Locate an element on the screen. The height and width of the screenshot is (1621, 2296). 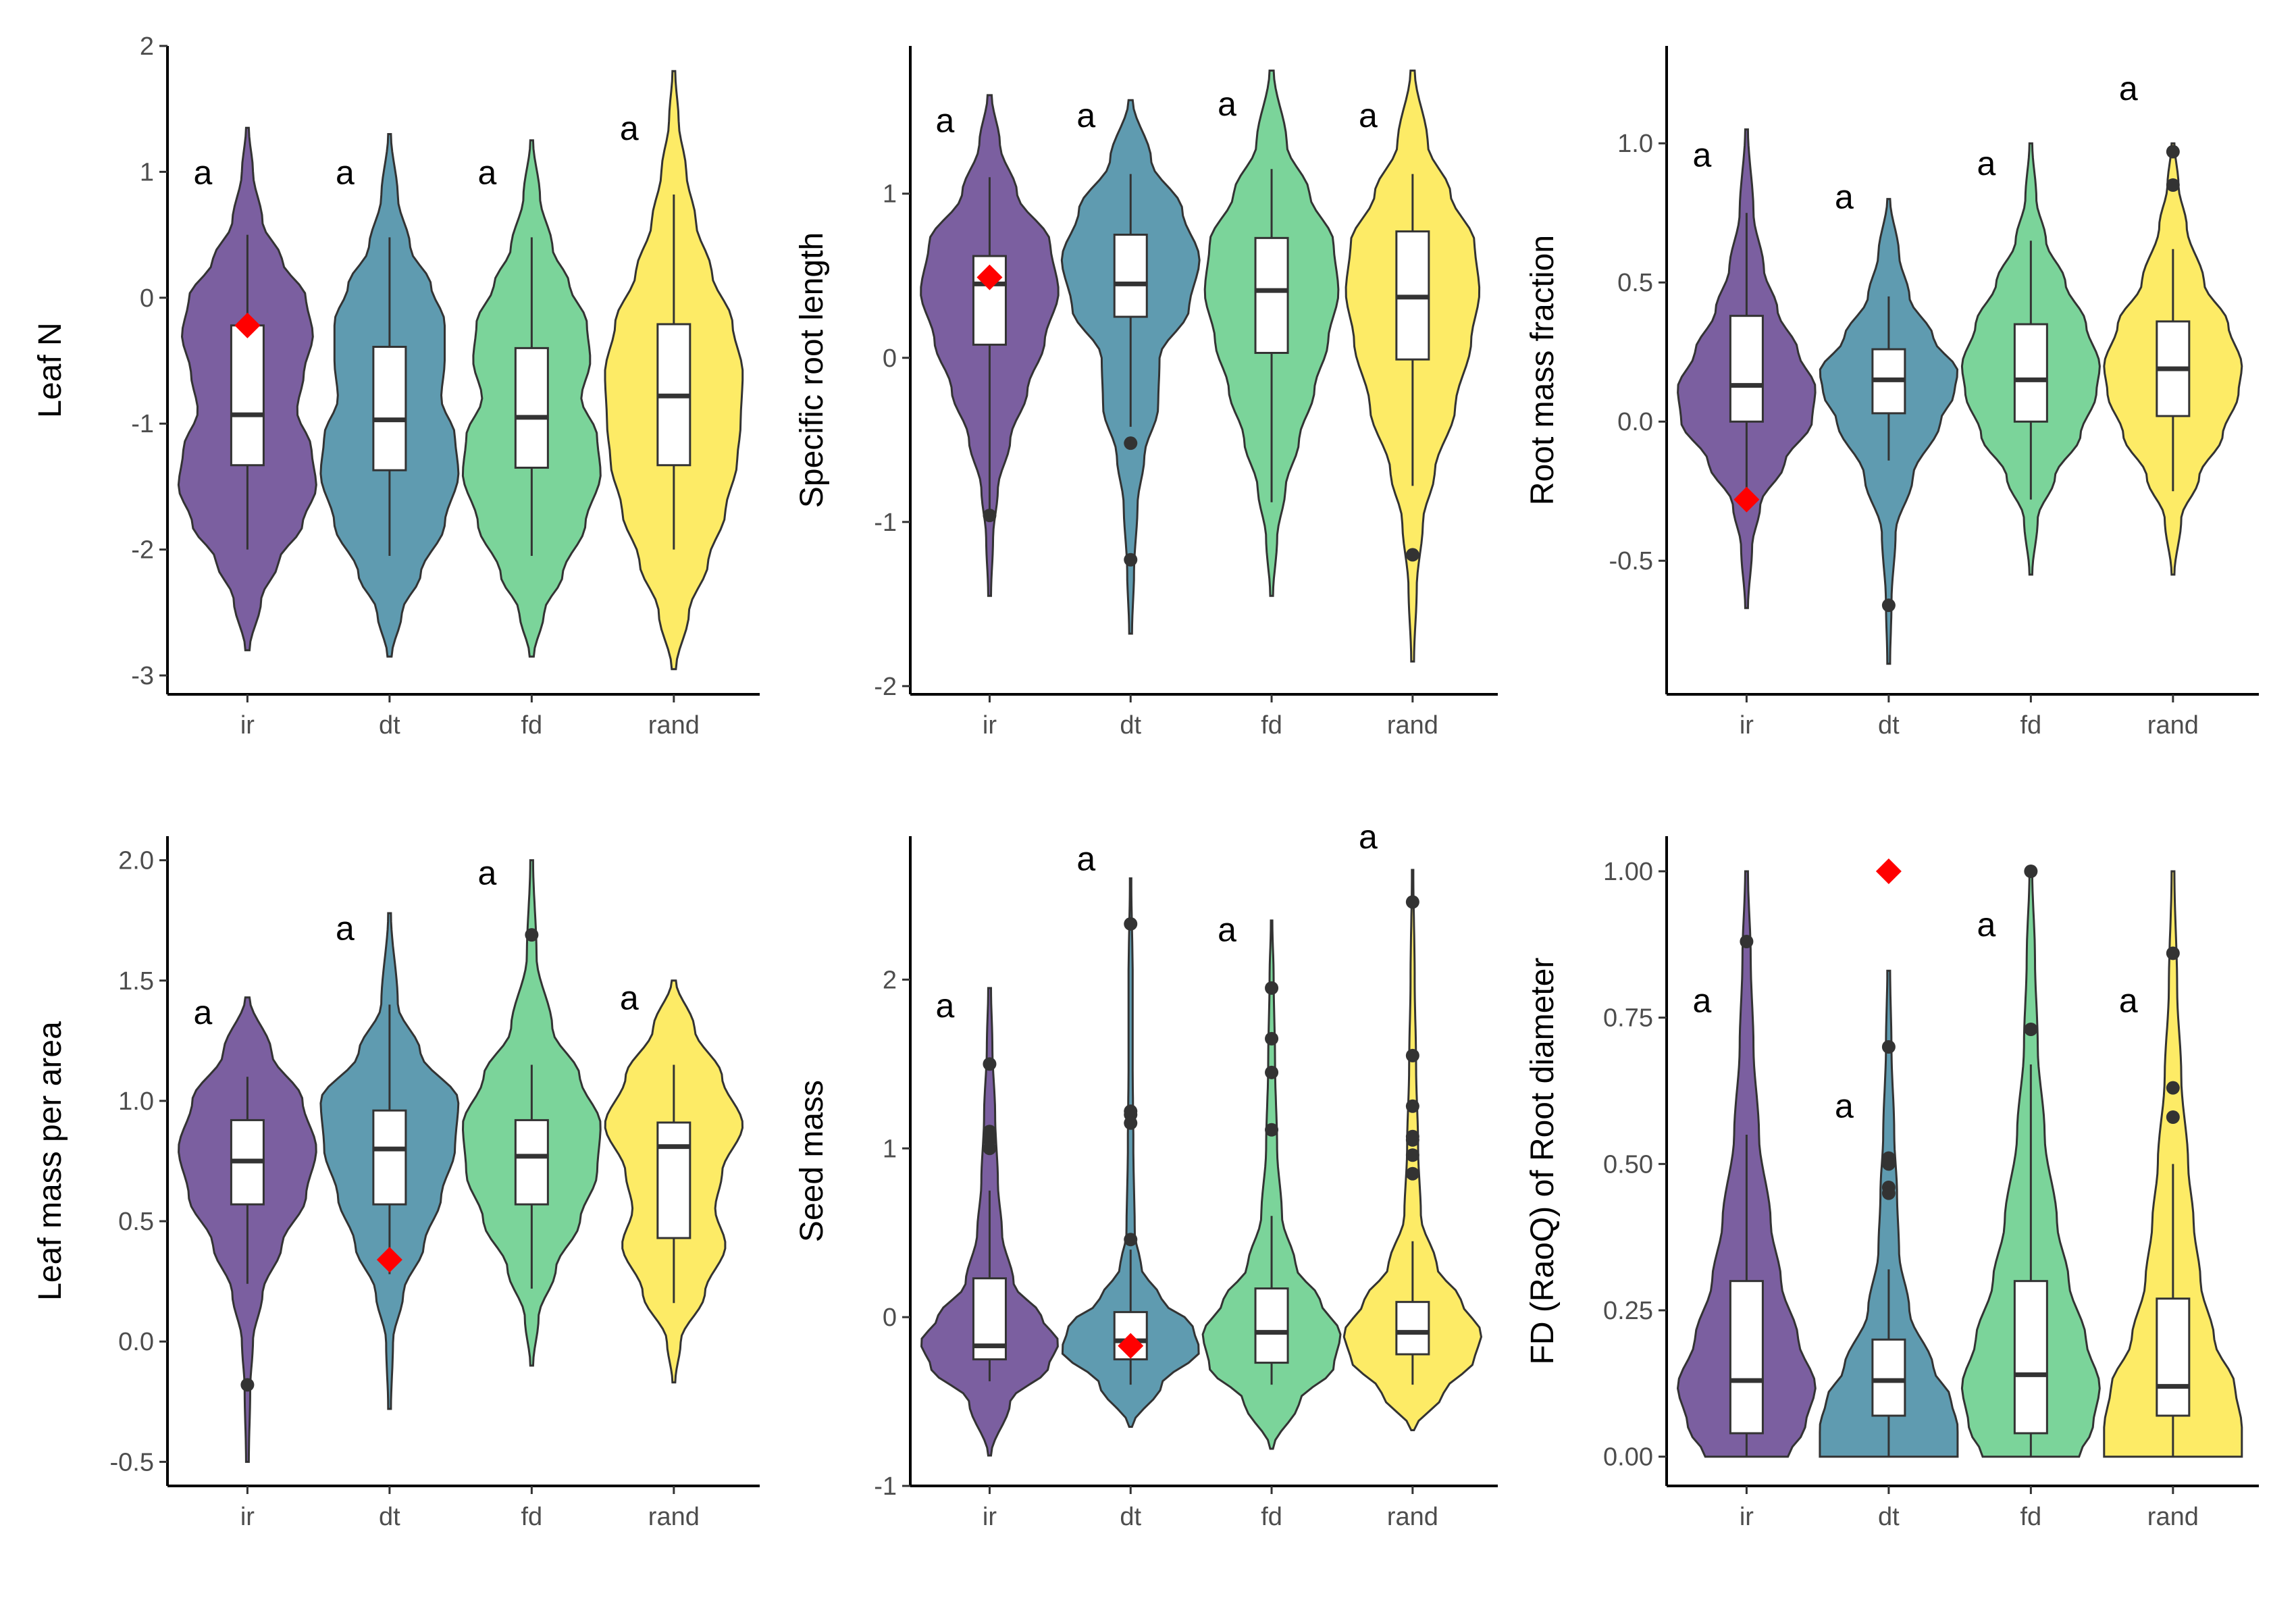
y-tick-label: 1.00 is located at coordinates (1628, 872).